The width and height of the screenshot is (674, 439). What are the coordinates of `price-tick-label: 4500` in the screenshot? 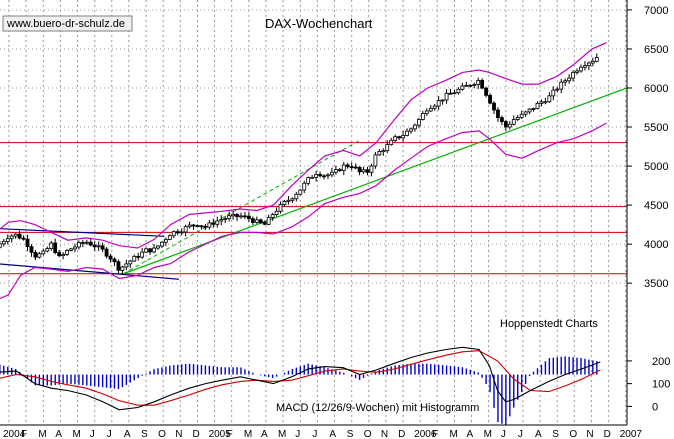 It's located at (656, 206).